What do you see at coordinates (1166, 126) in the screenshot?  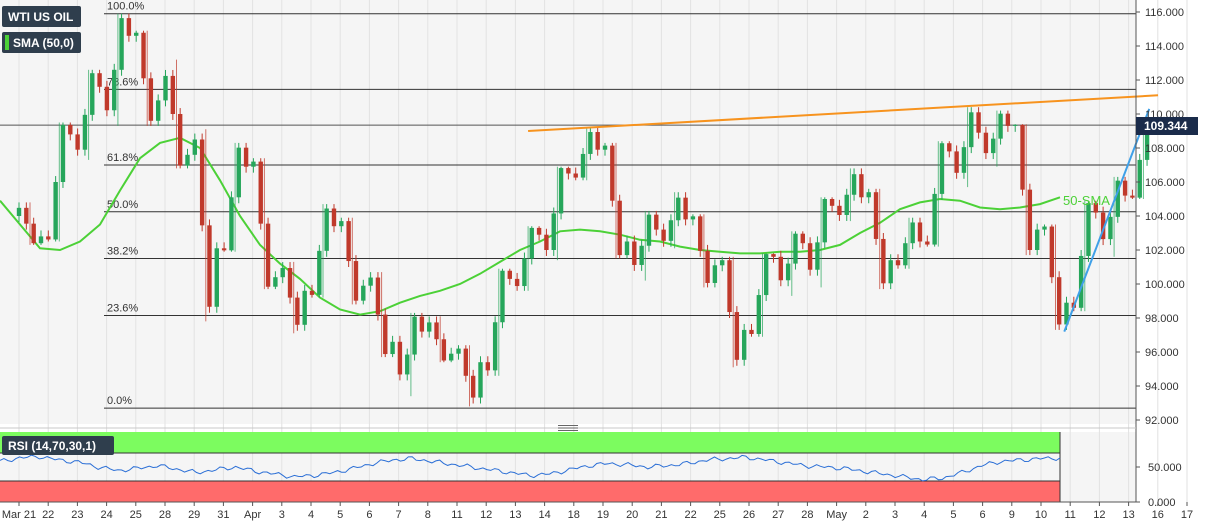 I see `current-price-tag: 109.344` at bounding box center [1166, 126].